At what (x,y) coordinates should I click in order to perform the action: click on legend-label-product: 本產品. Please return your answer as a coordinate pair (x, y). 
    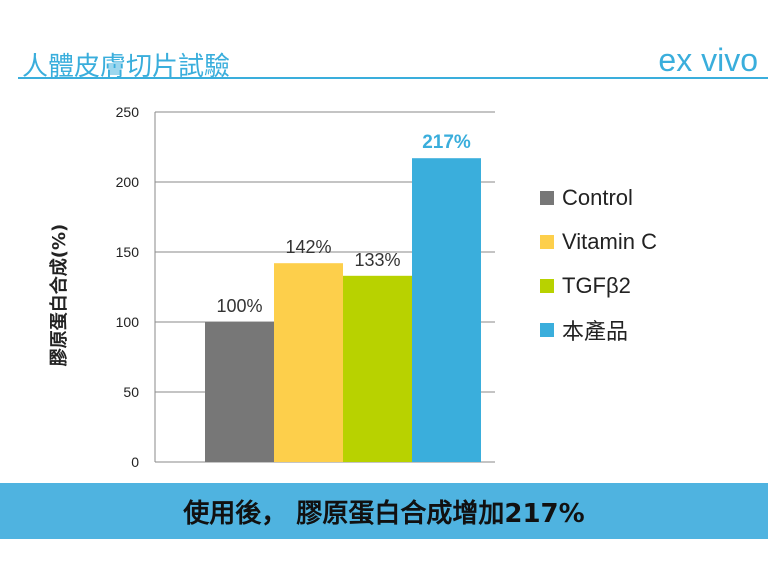
    Looking at the image, I should click on (595, 331).